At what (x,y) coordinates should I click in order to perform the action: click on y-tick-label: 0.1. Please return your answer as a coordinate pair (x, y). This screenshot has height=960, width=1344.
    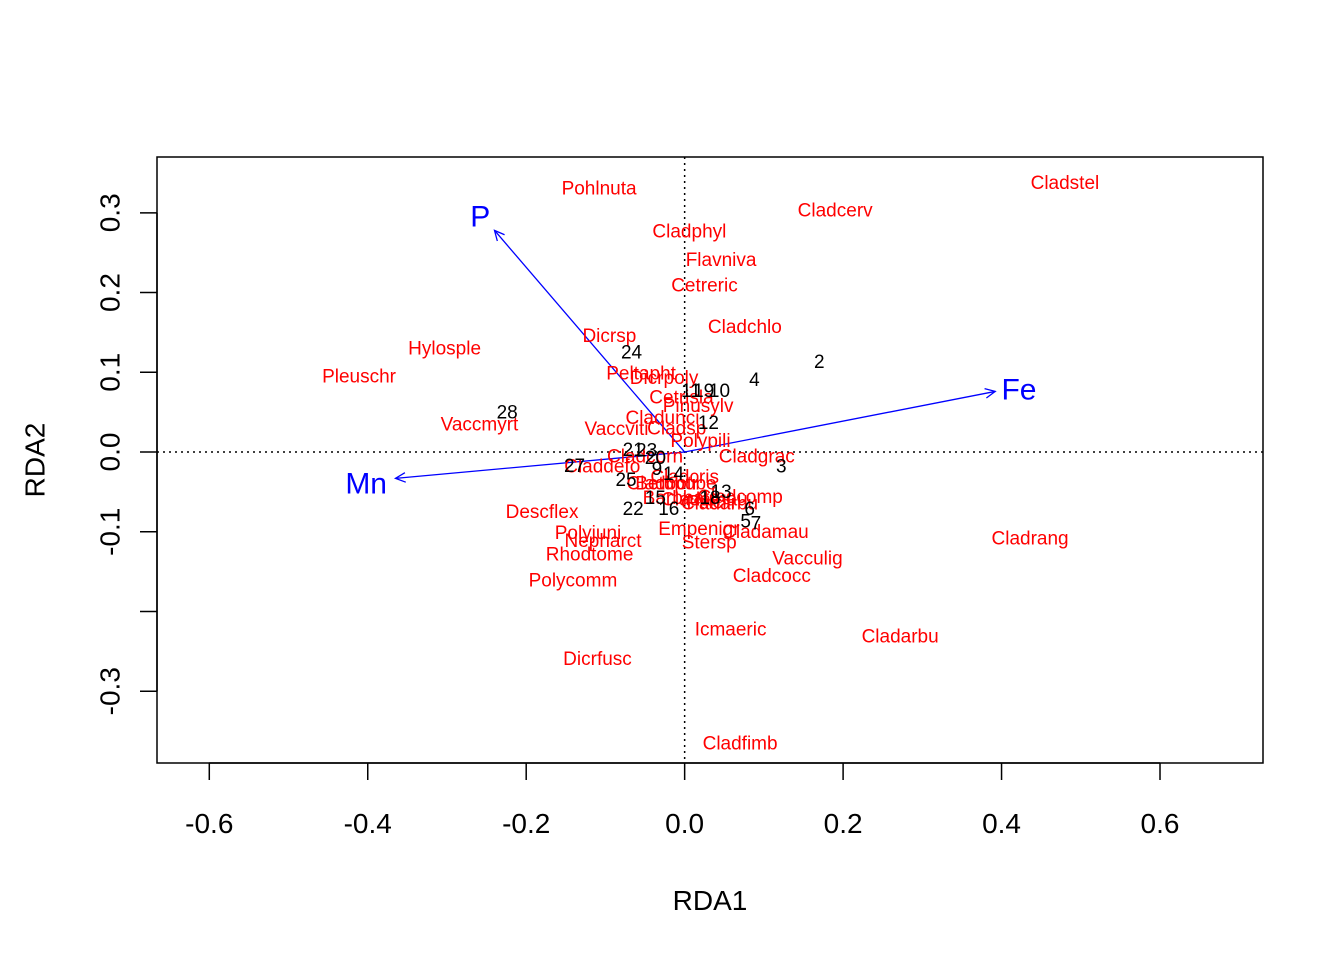
    Looking at the image, I should click on (110, 372).